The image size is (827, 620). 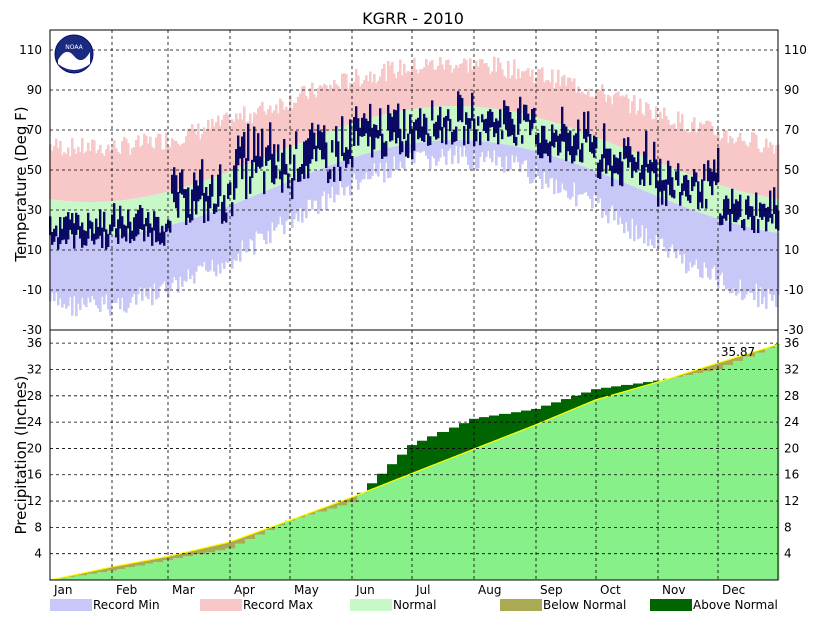 I want to click on noaa-logo-icon: NOAA, so click(x=74, y=54).